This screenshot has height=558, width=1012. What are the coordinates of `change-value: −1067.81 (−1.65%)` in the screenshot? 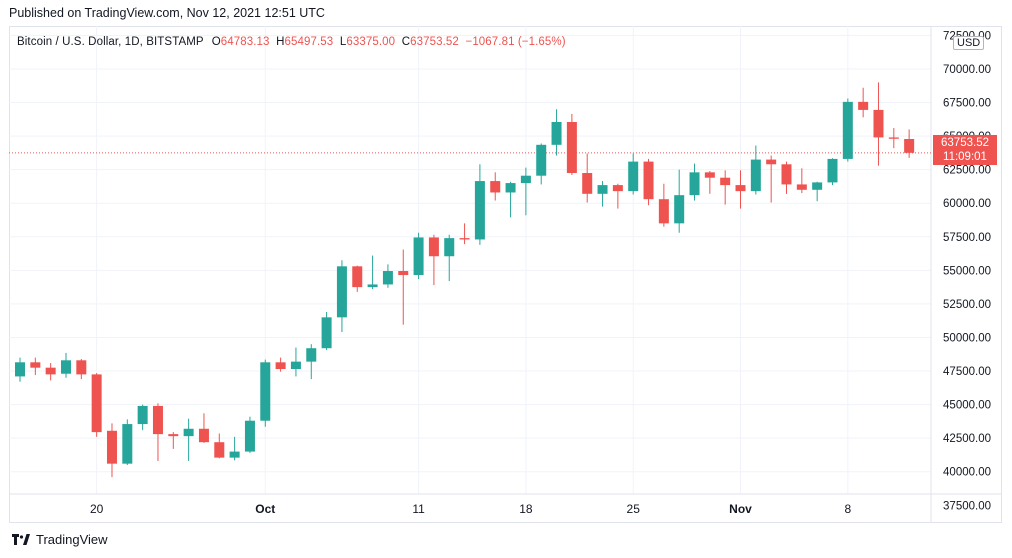 It's located at (515, 42).